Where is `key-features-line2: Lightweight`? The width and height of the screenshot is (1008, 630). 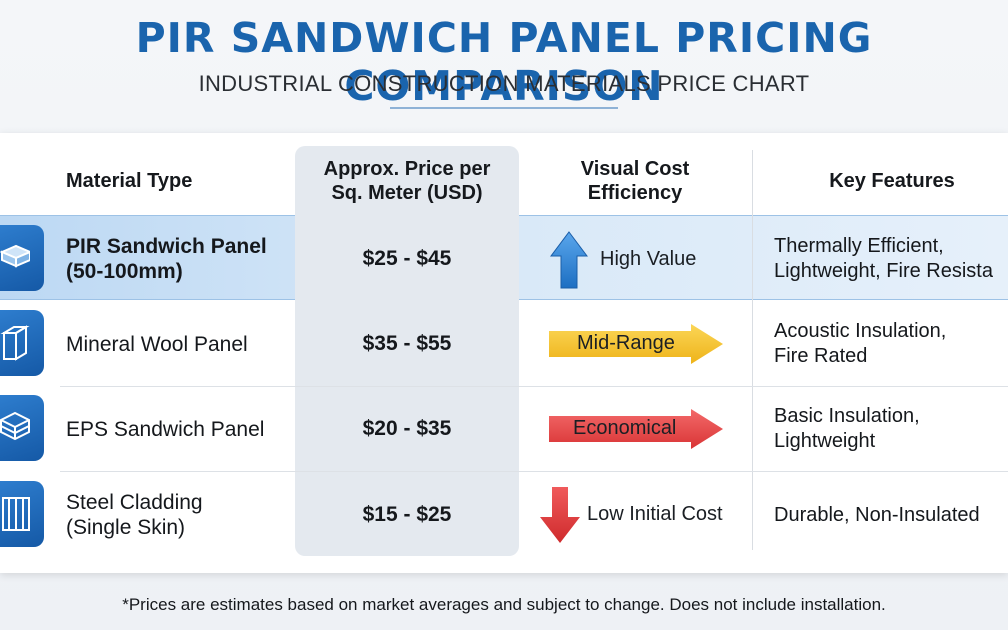
key-features-line2: Lightweight is located at coordinates (825, 441).